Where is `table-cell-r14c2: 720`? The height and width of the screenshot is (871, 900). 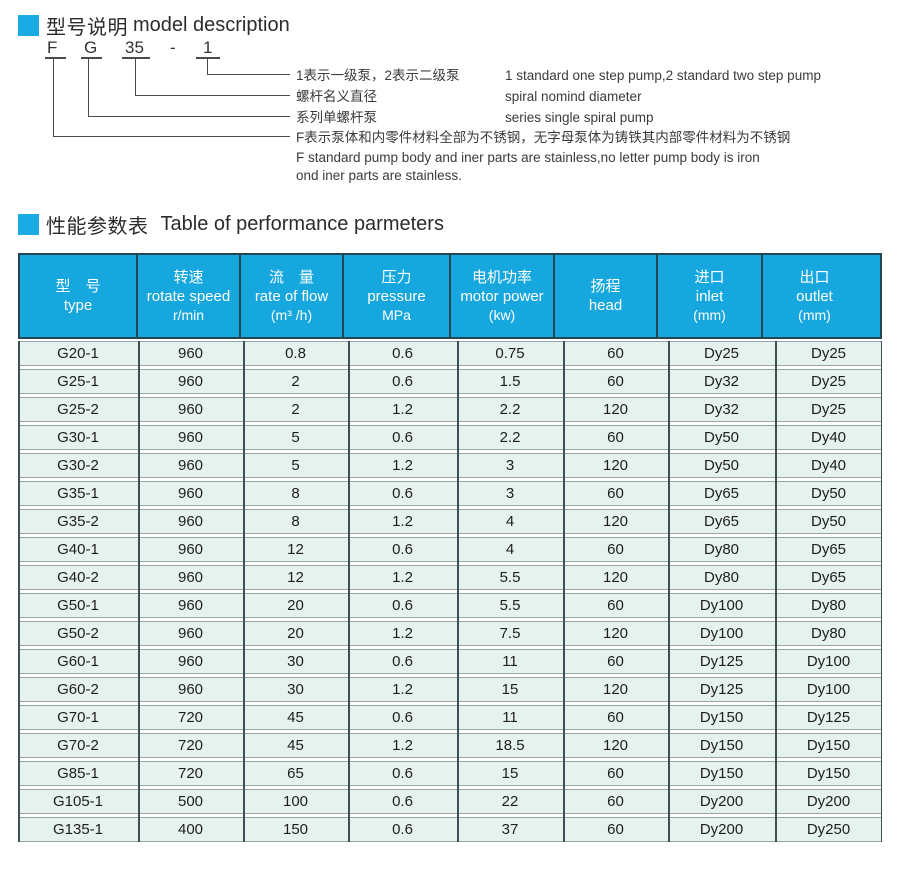
table-cell-r14c2: 720 is located at coordinates (190, 717).